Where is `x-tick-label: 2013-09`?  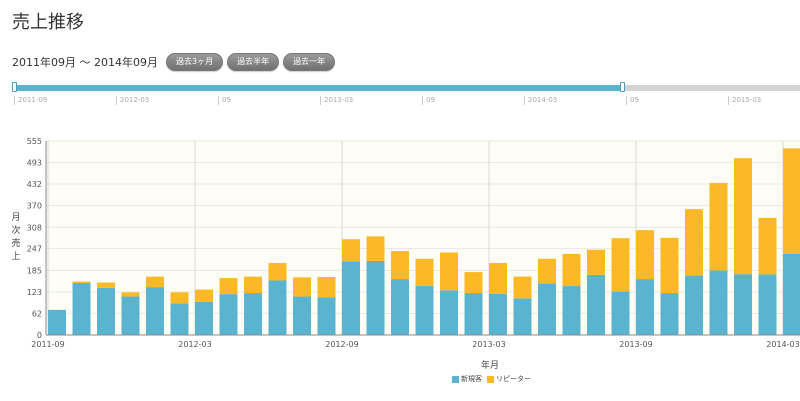 x-tick-label: 2013-09 is located at coordinates (635, 344).